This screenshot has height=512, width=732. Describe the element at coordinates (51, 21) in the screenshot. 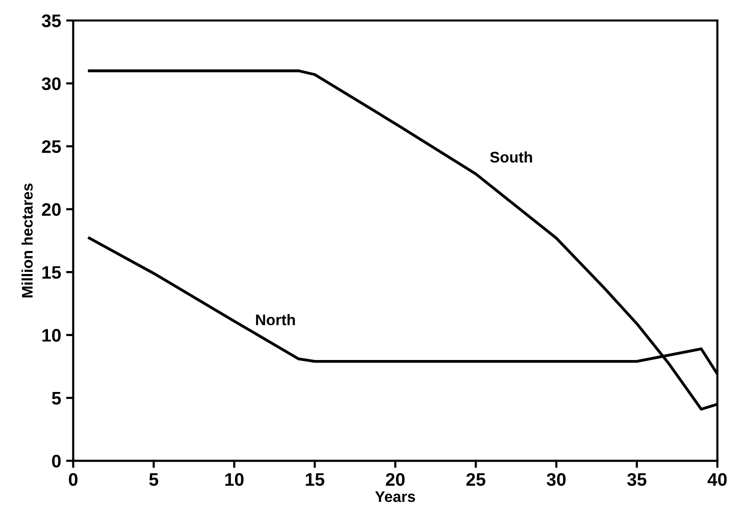

I see `y-tick-label: 35` at that location.